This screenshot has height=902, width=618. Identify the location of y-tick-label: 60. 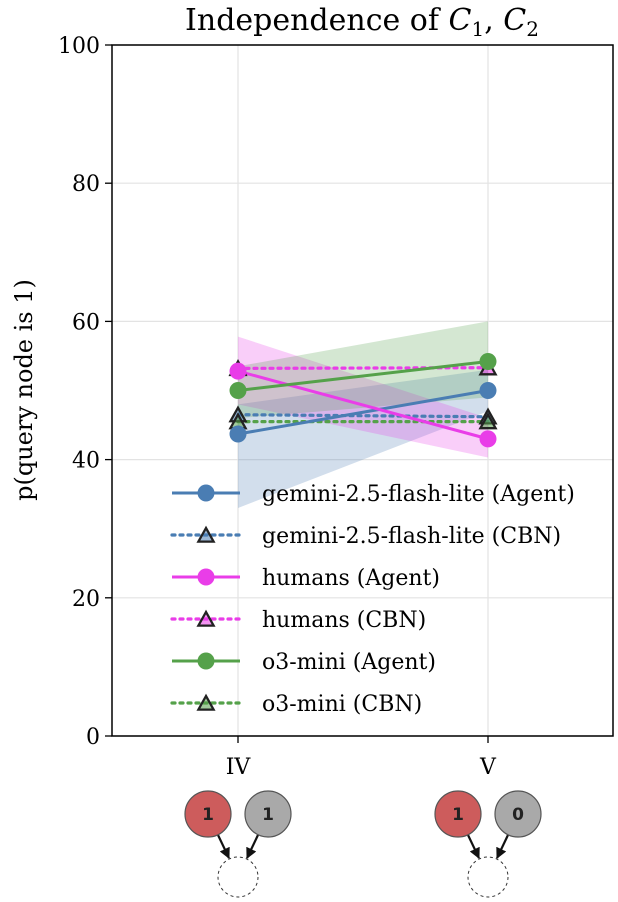
(86, 322).